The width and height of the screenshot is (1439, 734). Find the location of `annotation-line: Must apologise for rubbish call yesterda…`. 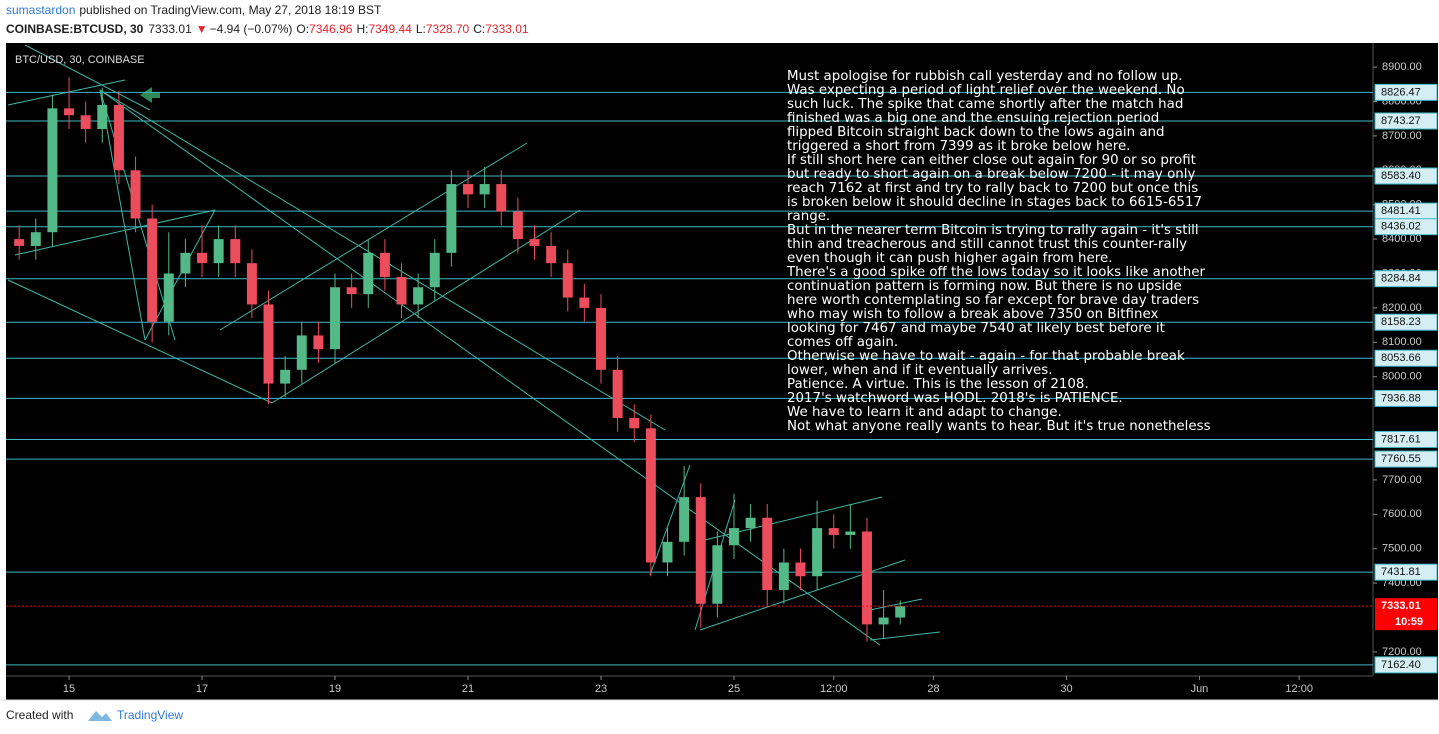

annotation-line: Must apologise for rubbish call yesterda… is located at coordinates (985, 76).